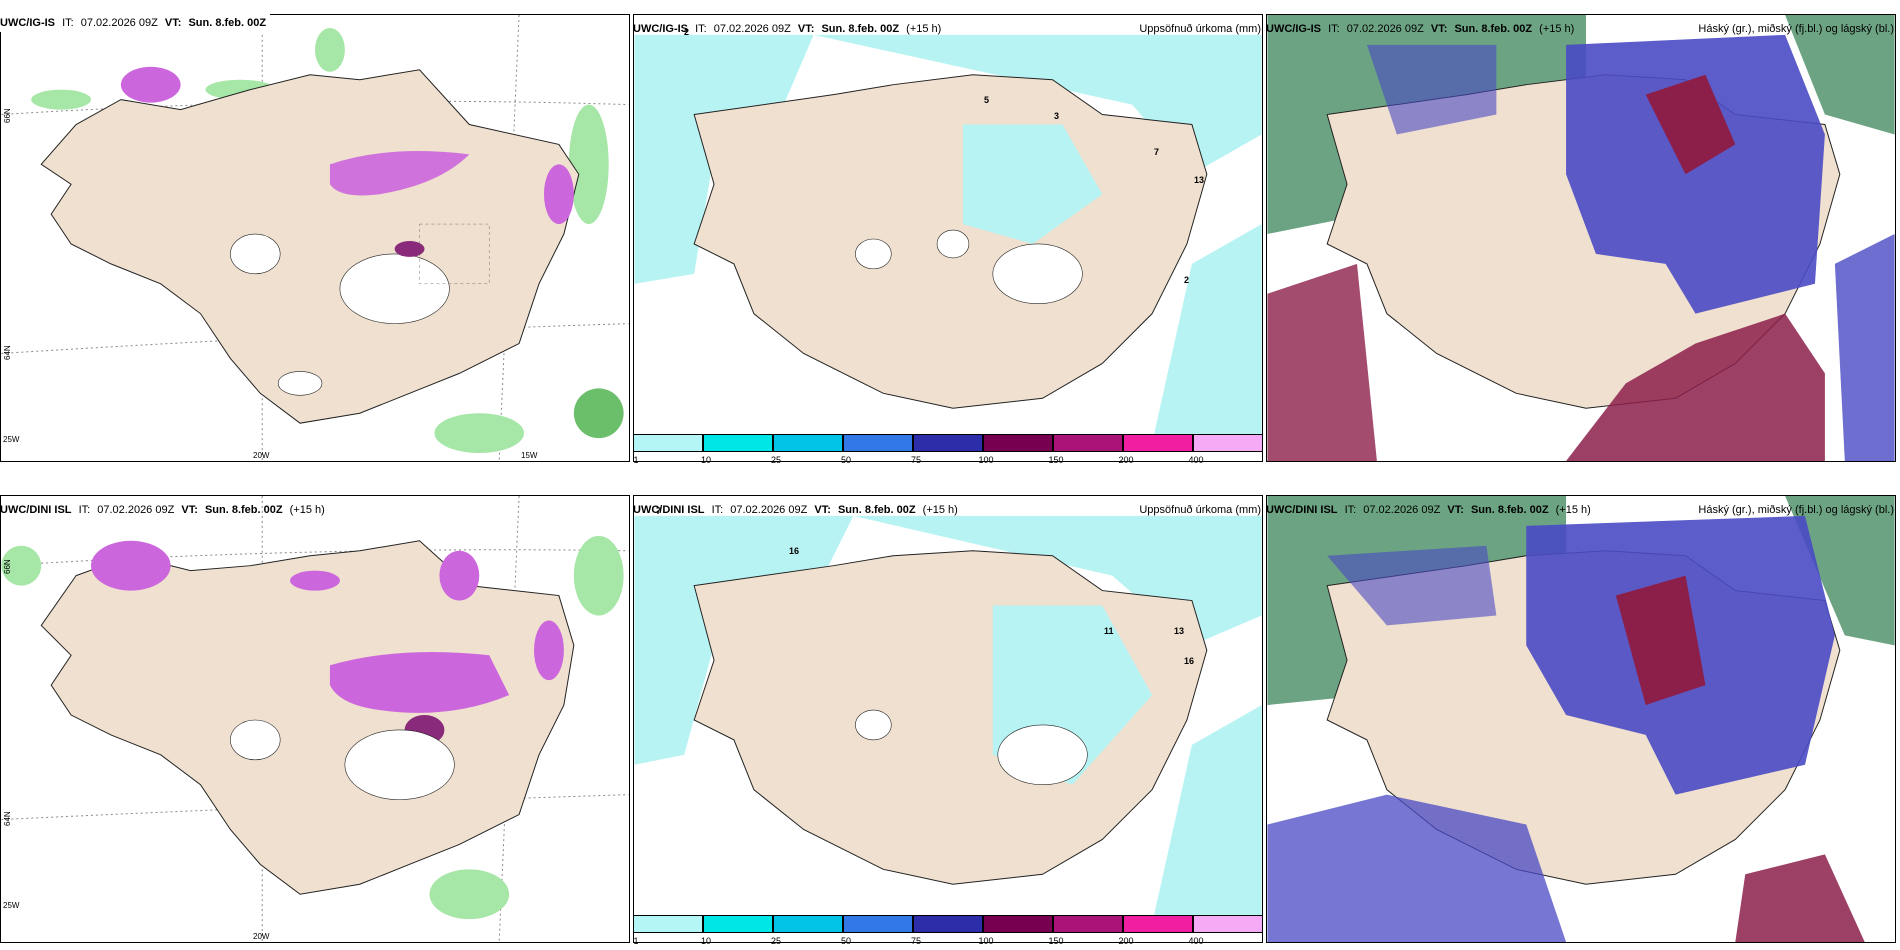  Describe the element at coordinates (1057, 116) in the screenshot. I see `precip-value: 3` at that location.